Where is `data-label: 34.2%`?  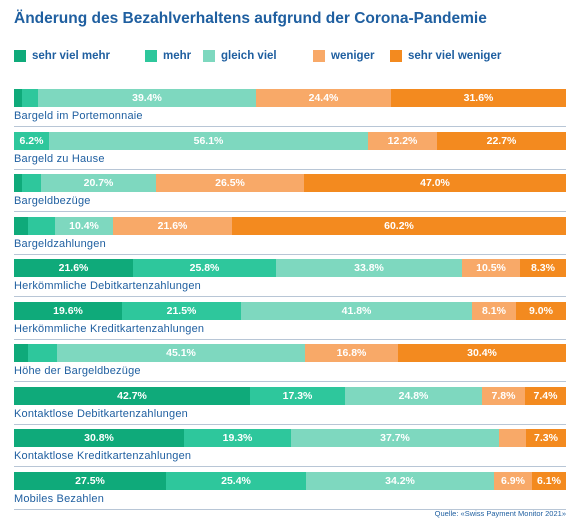
data-label: 34.2% is located at coordinates (400, 480).